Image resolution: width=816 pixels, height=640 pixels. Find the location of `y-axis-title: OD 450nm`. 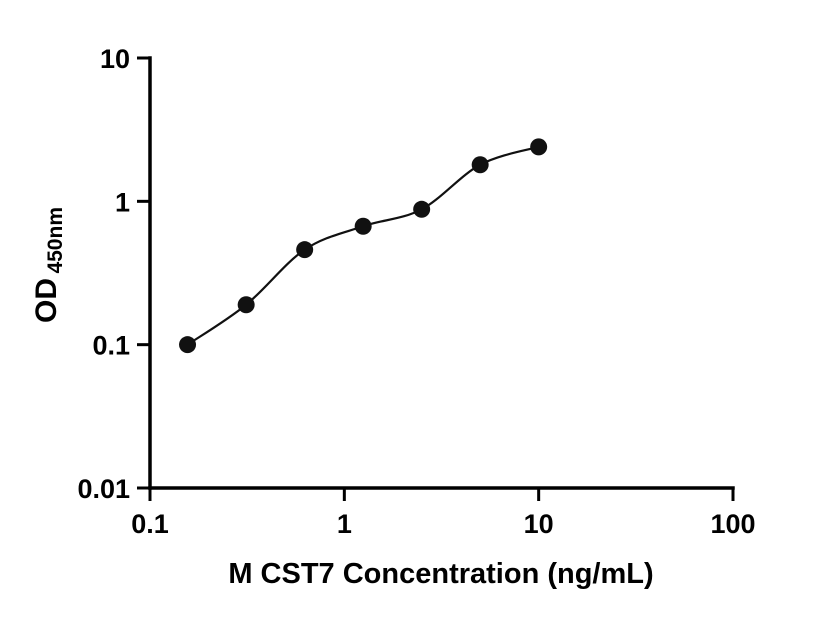

y-axis-title: OD 450nm is located at coordinates (48, 265).